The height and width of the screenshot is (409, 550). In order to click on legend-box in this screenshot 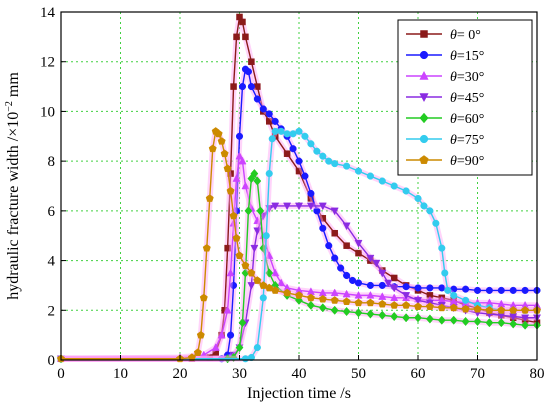, I will do `click(465, 97)`.